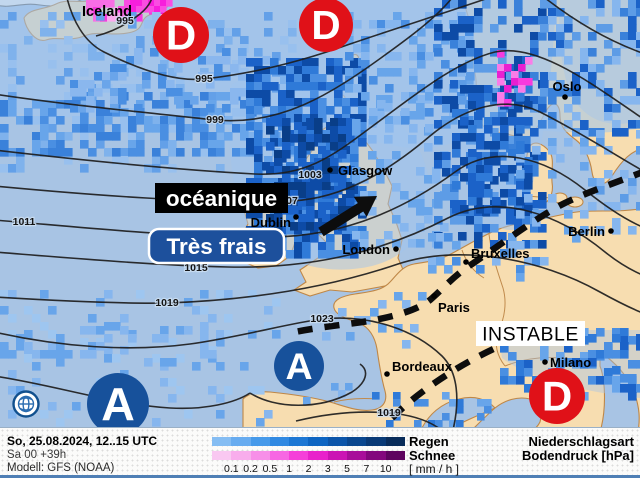 Image resolution: width=640 pixels, height=478 pixels. I want to click on colorbar-segment, so click(337, 441).